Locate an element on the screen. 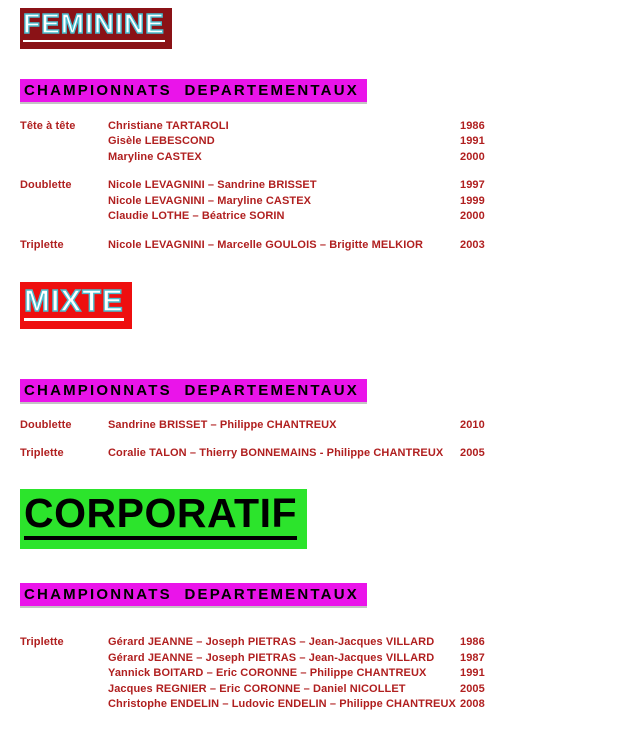 The height and width of the screenshot is (738, 620). mixte-title-text: MIXTE is located at coordinates (73, 302).